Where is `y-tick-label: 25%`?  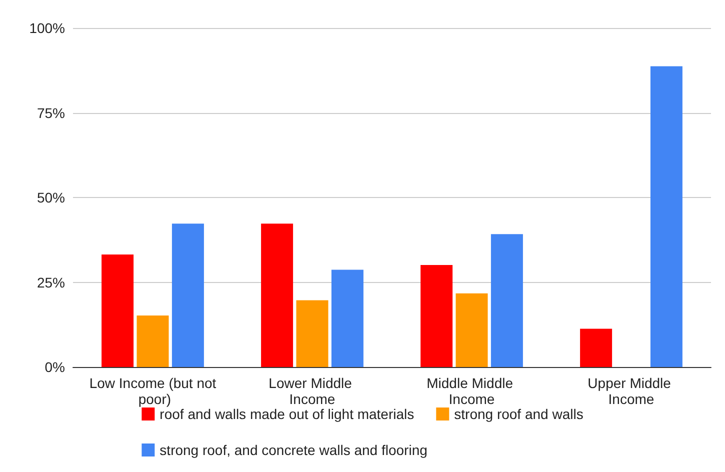 y-tick-label: 25% is located at coordinates (50, 282).